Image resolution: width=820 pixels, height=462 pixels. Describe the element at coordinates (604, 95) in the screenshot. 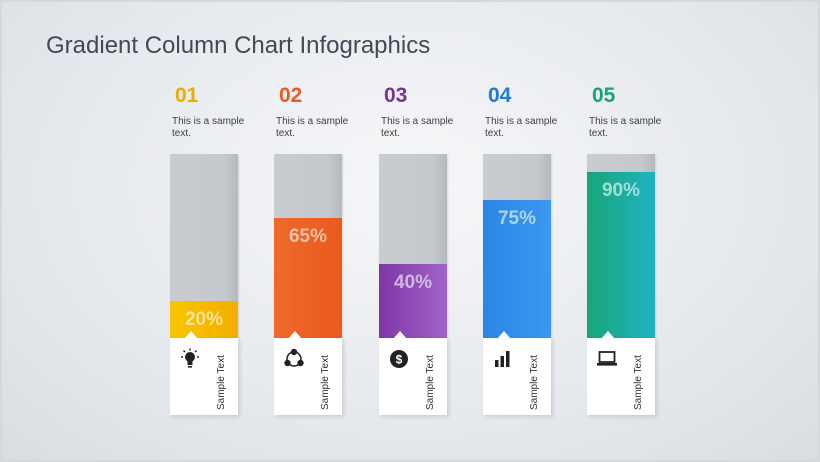

I see `column-number: 05` at that location.